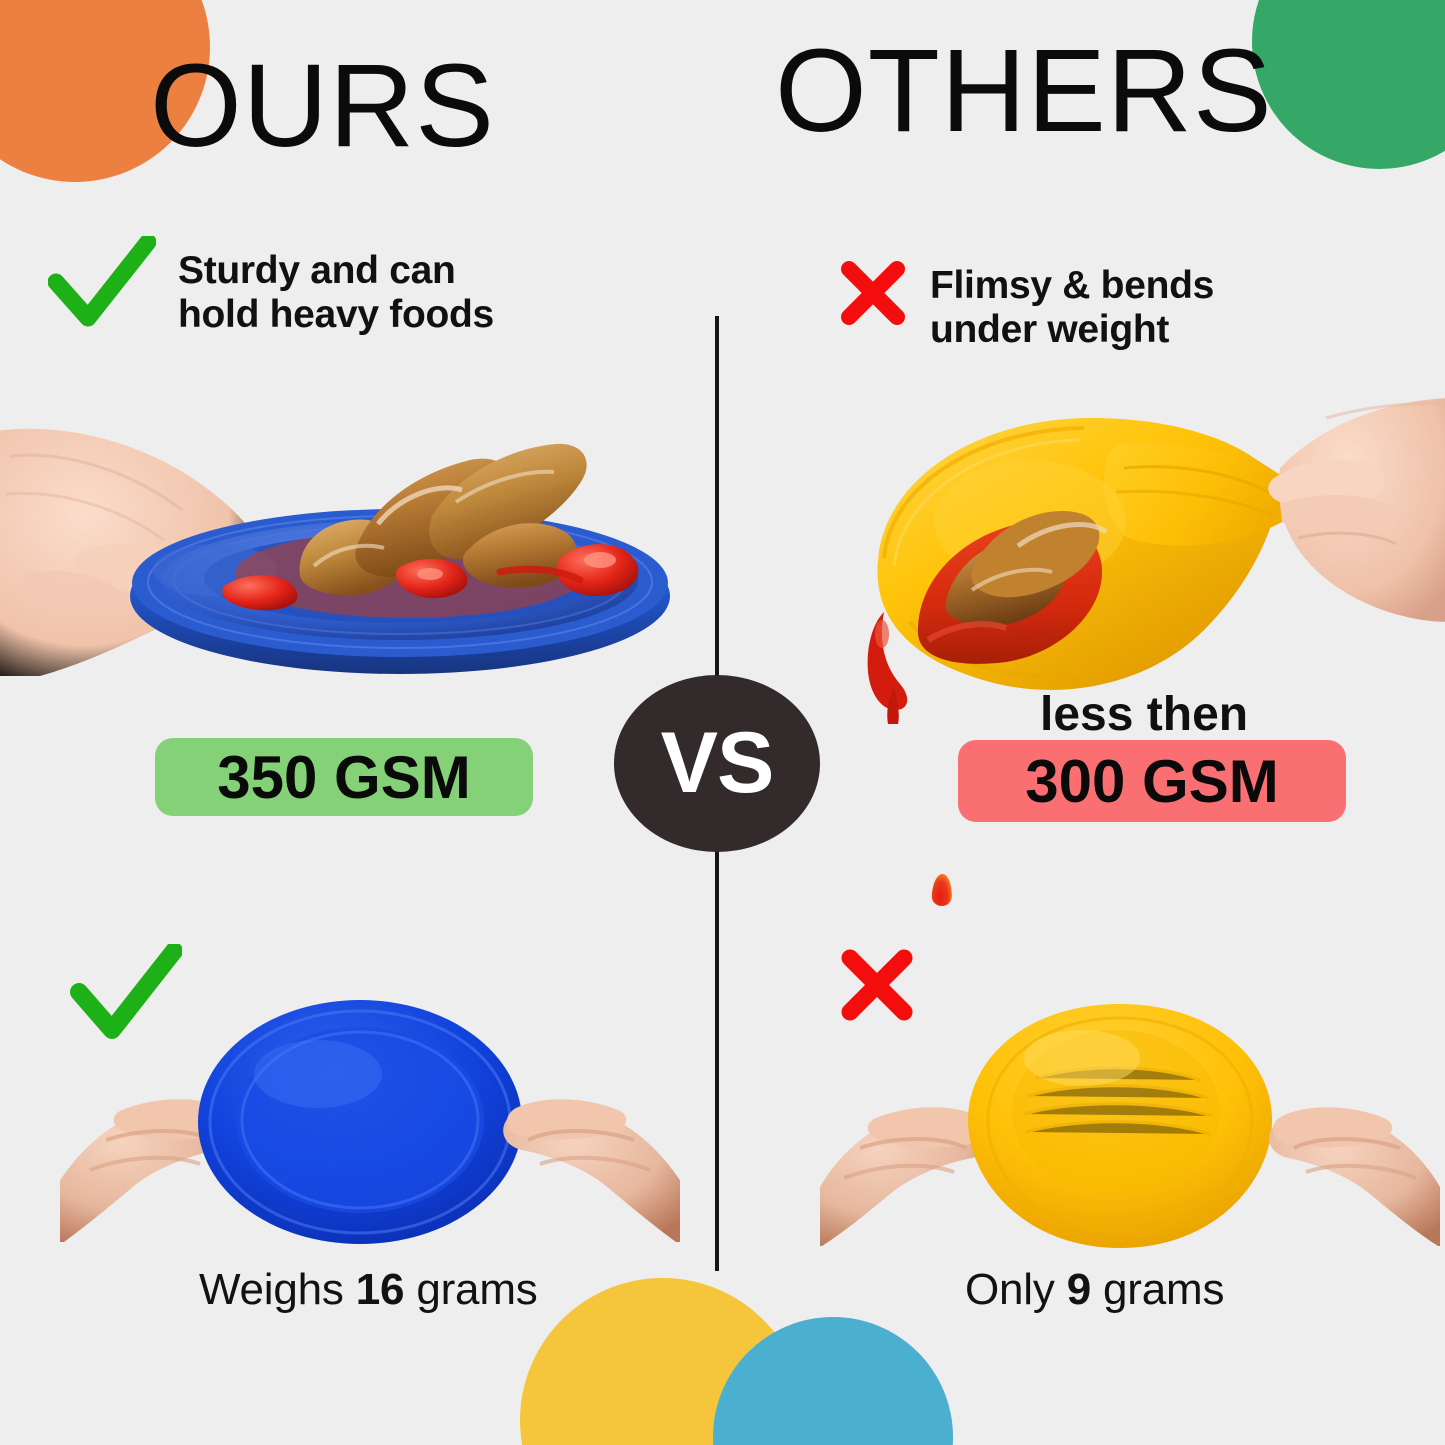 This screenshot has height=1445, width=1445. What do you see at coordinates (1157, 1289) in the screenshot?
I see `caption-others-suffix: grams` at bounding box center [1157, 1289].